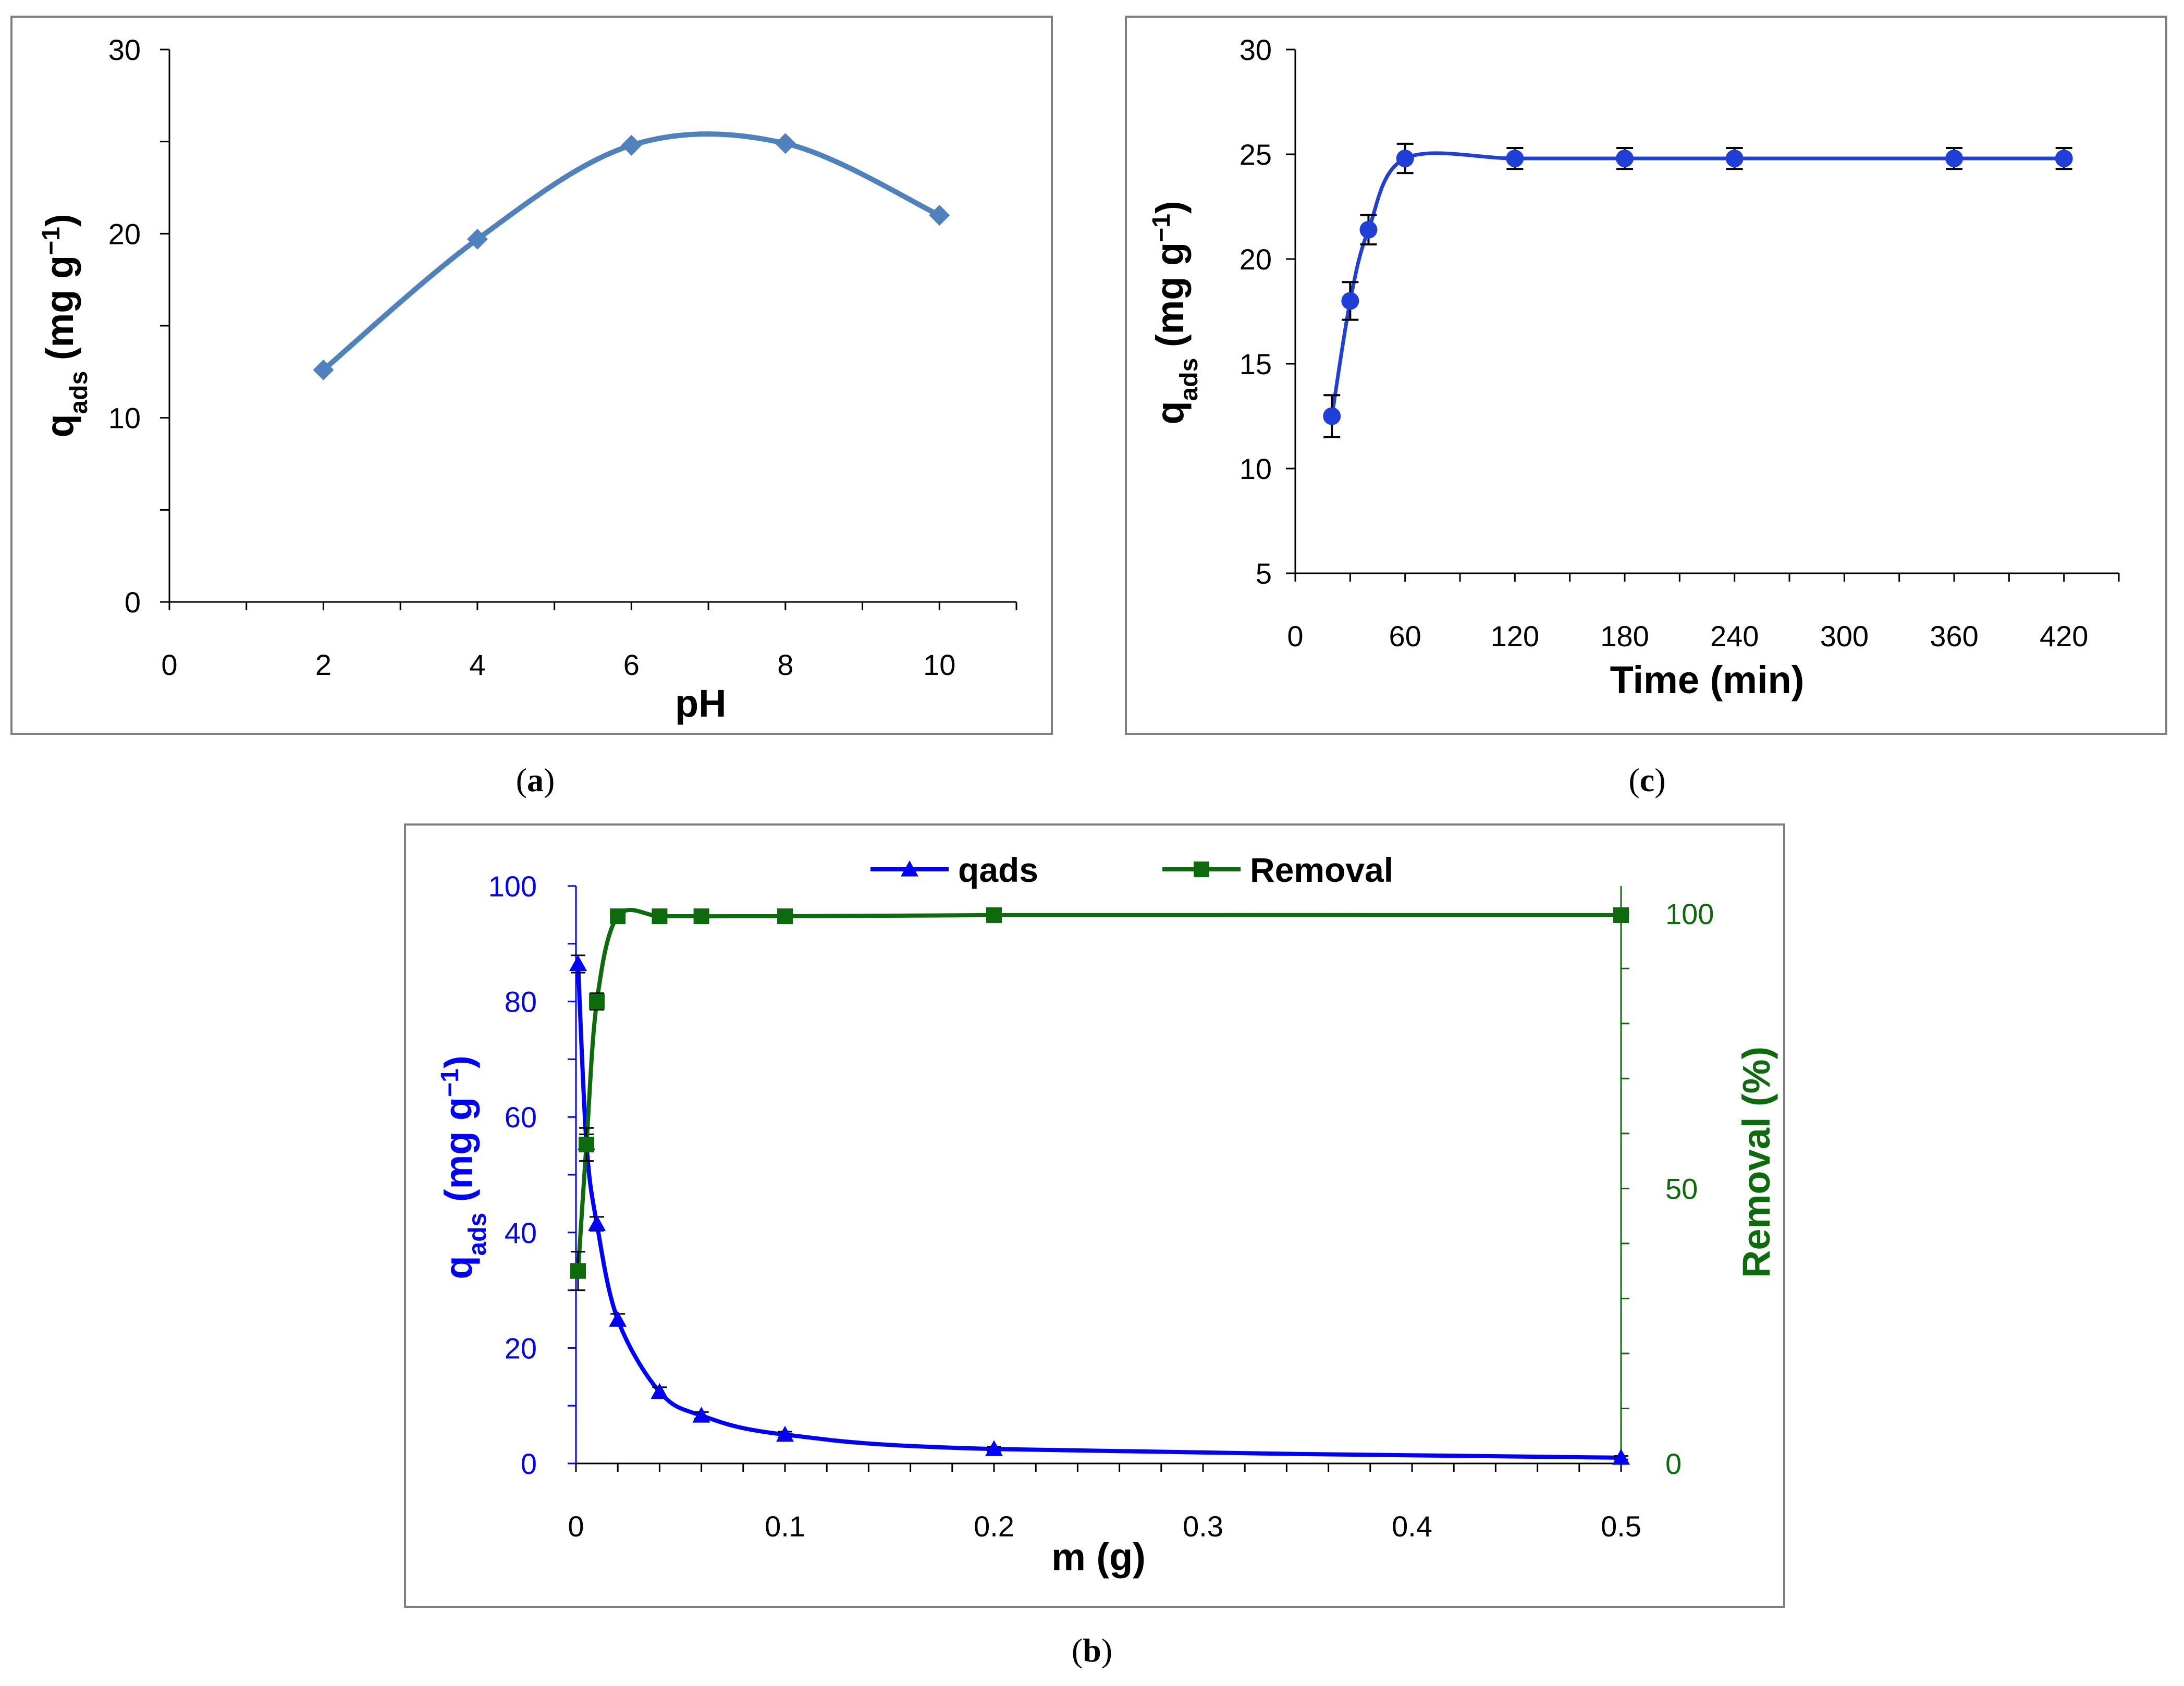 This screenshot has height=1686, width=2184. I want to click on b-legend-label-qads: qads, so click(998, 870).